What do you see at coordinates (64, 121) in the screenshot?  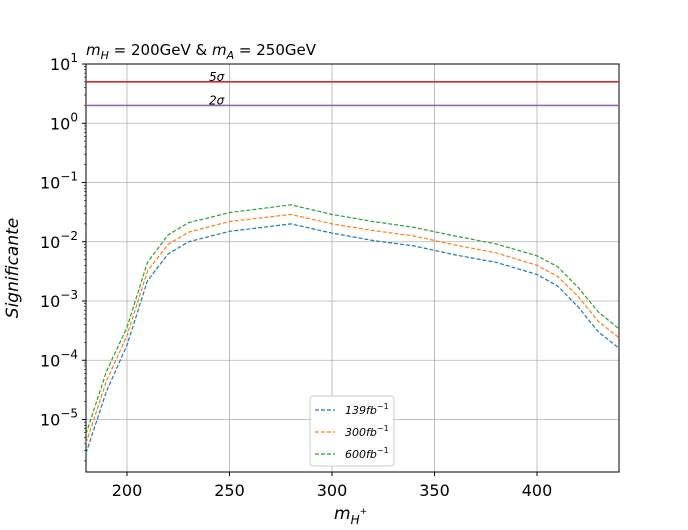 I see `y-tick-label: 10⁰` at bounding box center [64, 121].